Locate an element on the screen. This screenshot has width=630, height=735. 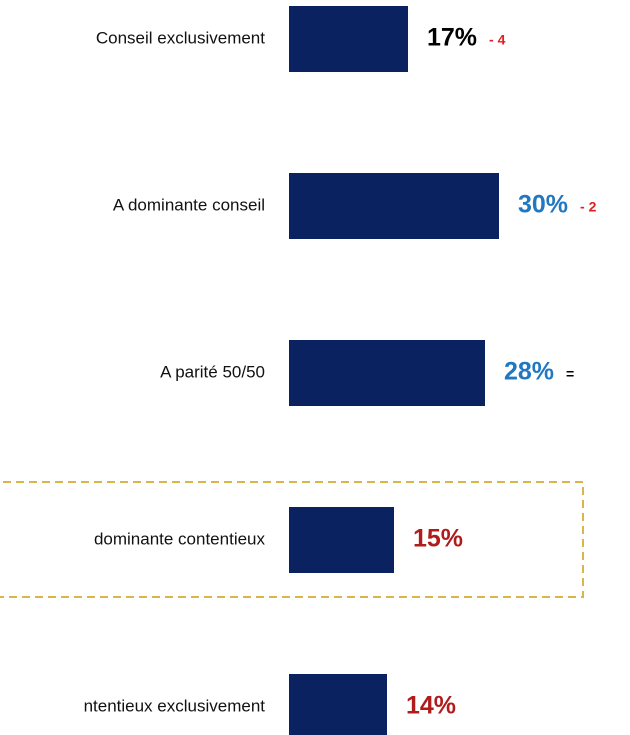
category-label: A dominante conseil is located at coordinates (189, 204).